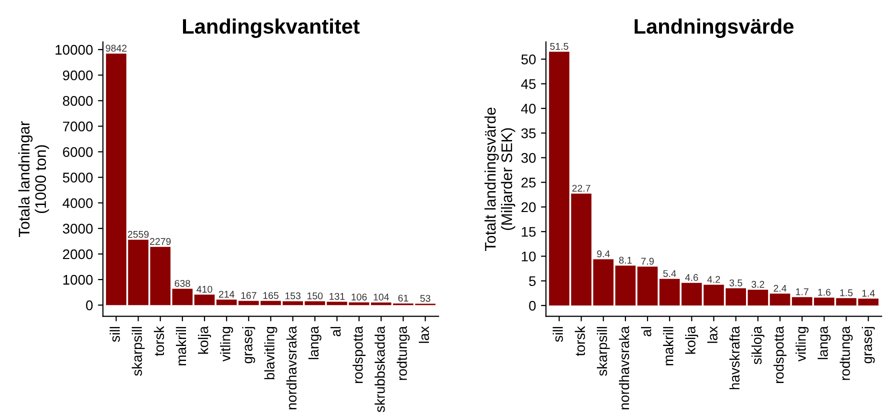 This screenshot has width=895, height=419. Describe the element at coordinates (713, 279) in the screenshot. I see `data-label: 4.2` at that location.